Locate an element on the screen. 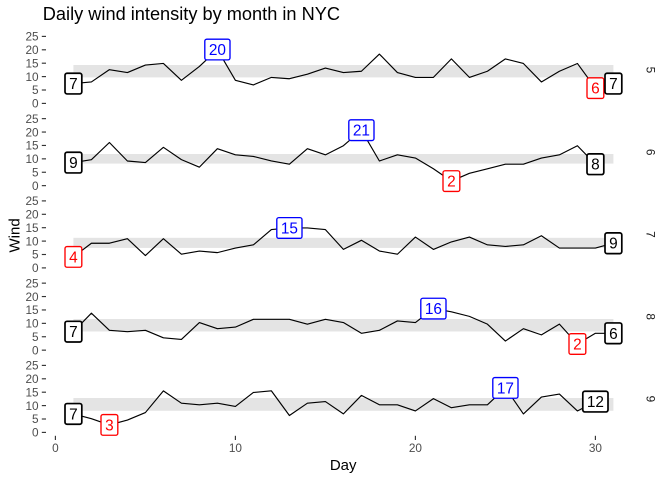 The image size is (672, 485). svg-text: Wind is located at coordinates (15, 235).